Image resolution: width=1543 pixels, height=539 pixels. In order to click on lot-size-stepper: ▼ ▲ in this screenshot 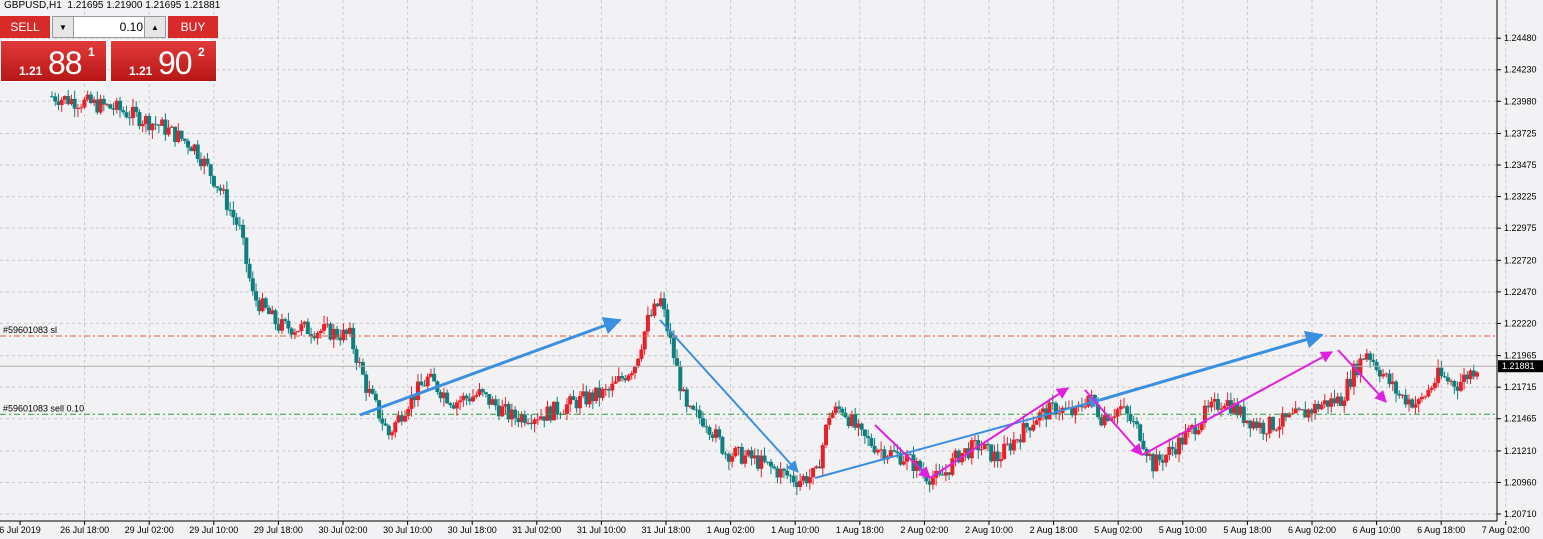, I will do `click(109, 27)`.